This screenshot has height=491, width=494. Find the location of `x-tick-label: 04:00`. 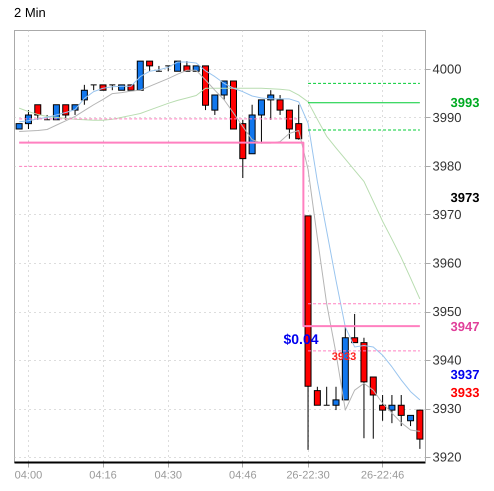

x-tick-label: 04:00 is located at coordinates (28, 476).